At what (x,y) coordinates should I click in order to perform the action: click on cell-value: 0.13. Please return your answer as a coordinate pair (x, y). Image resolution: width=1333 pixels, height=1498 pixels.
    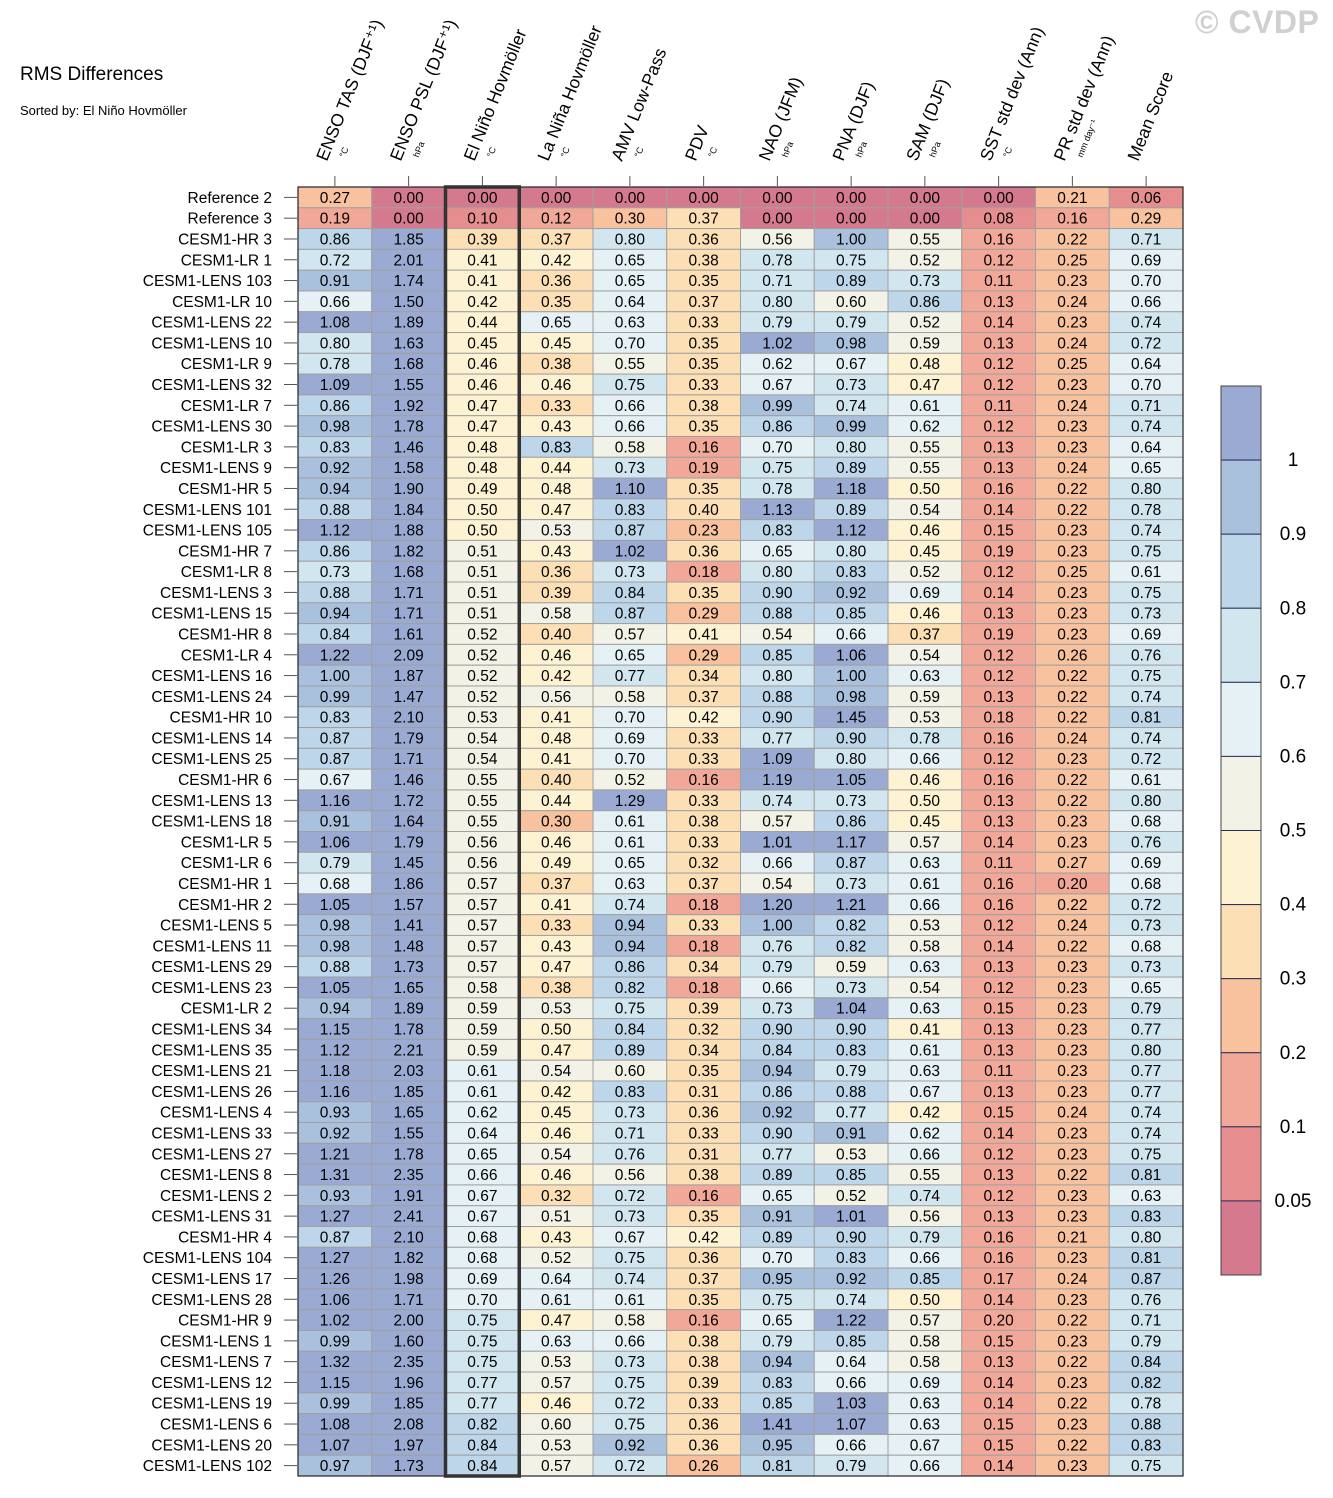
    Looking at the image, I should click on (999, 967).